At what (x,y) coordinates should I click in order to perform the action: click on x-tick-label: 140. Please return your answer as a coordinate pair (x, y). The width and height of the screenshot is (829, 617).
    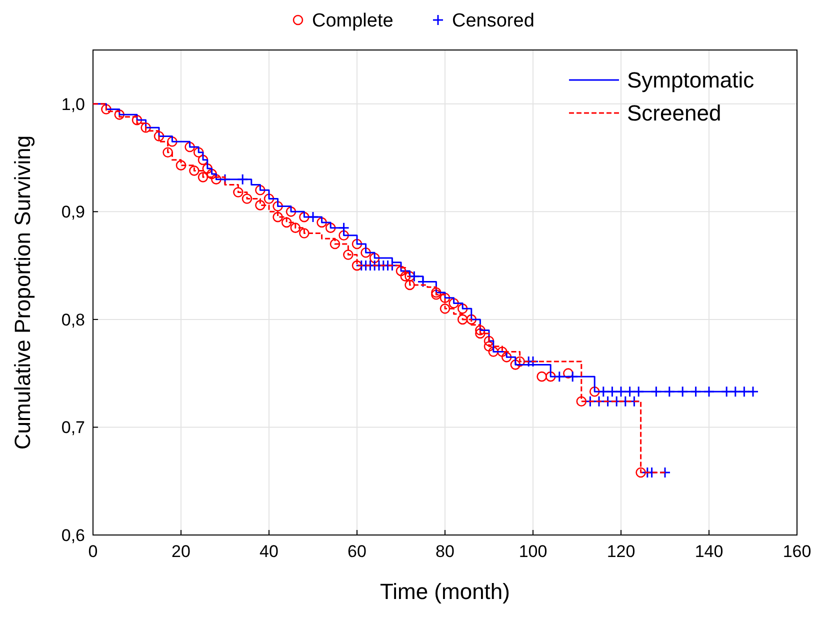
    Looking at the image, I should click on (709, 551).